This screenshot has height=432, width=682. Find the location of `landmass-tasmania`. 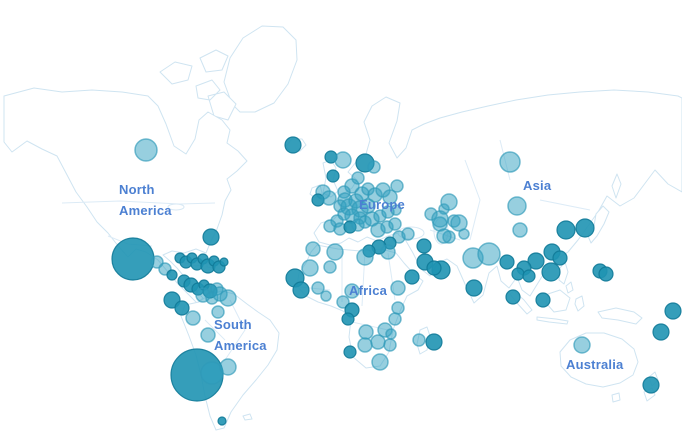

landmass-tasmania is located at coordinates (616, 397).